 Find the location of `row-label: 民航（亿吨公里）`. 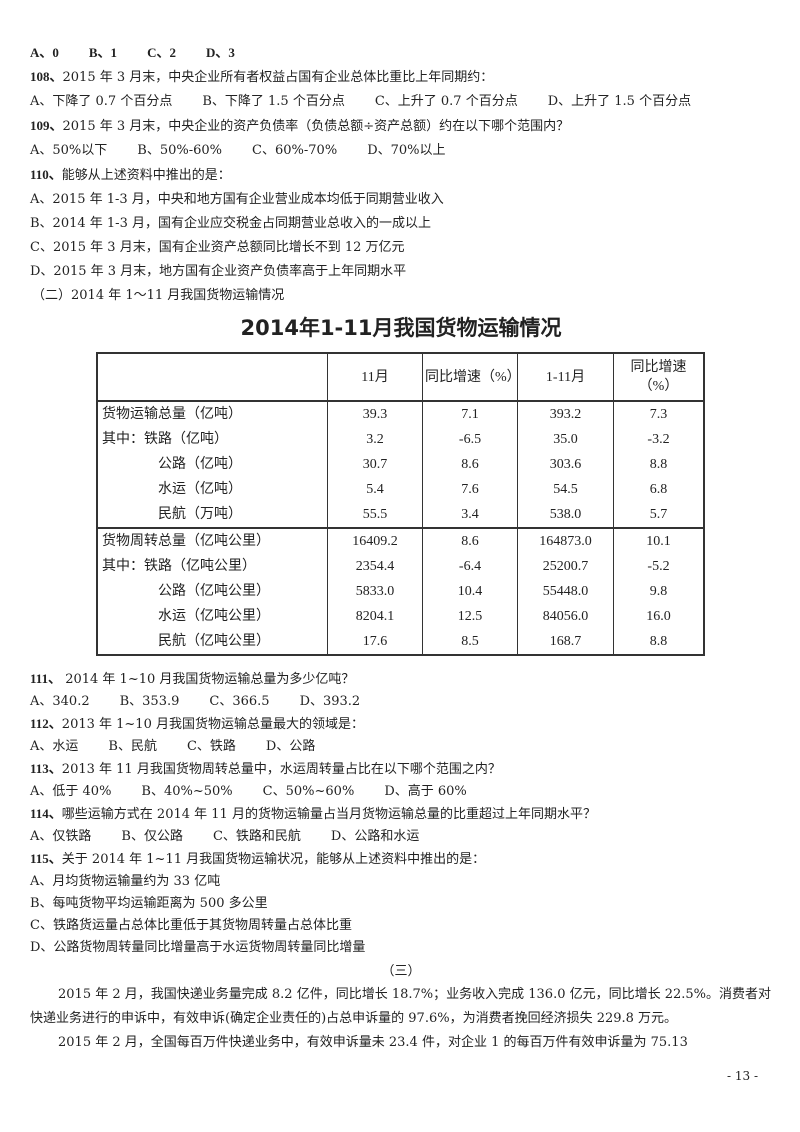

row-label: 民航（亿吨公里） is located at coordinates (212, 642).